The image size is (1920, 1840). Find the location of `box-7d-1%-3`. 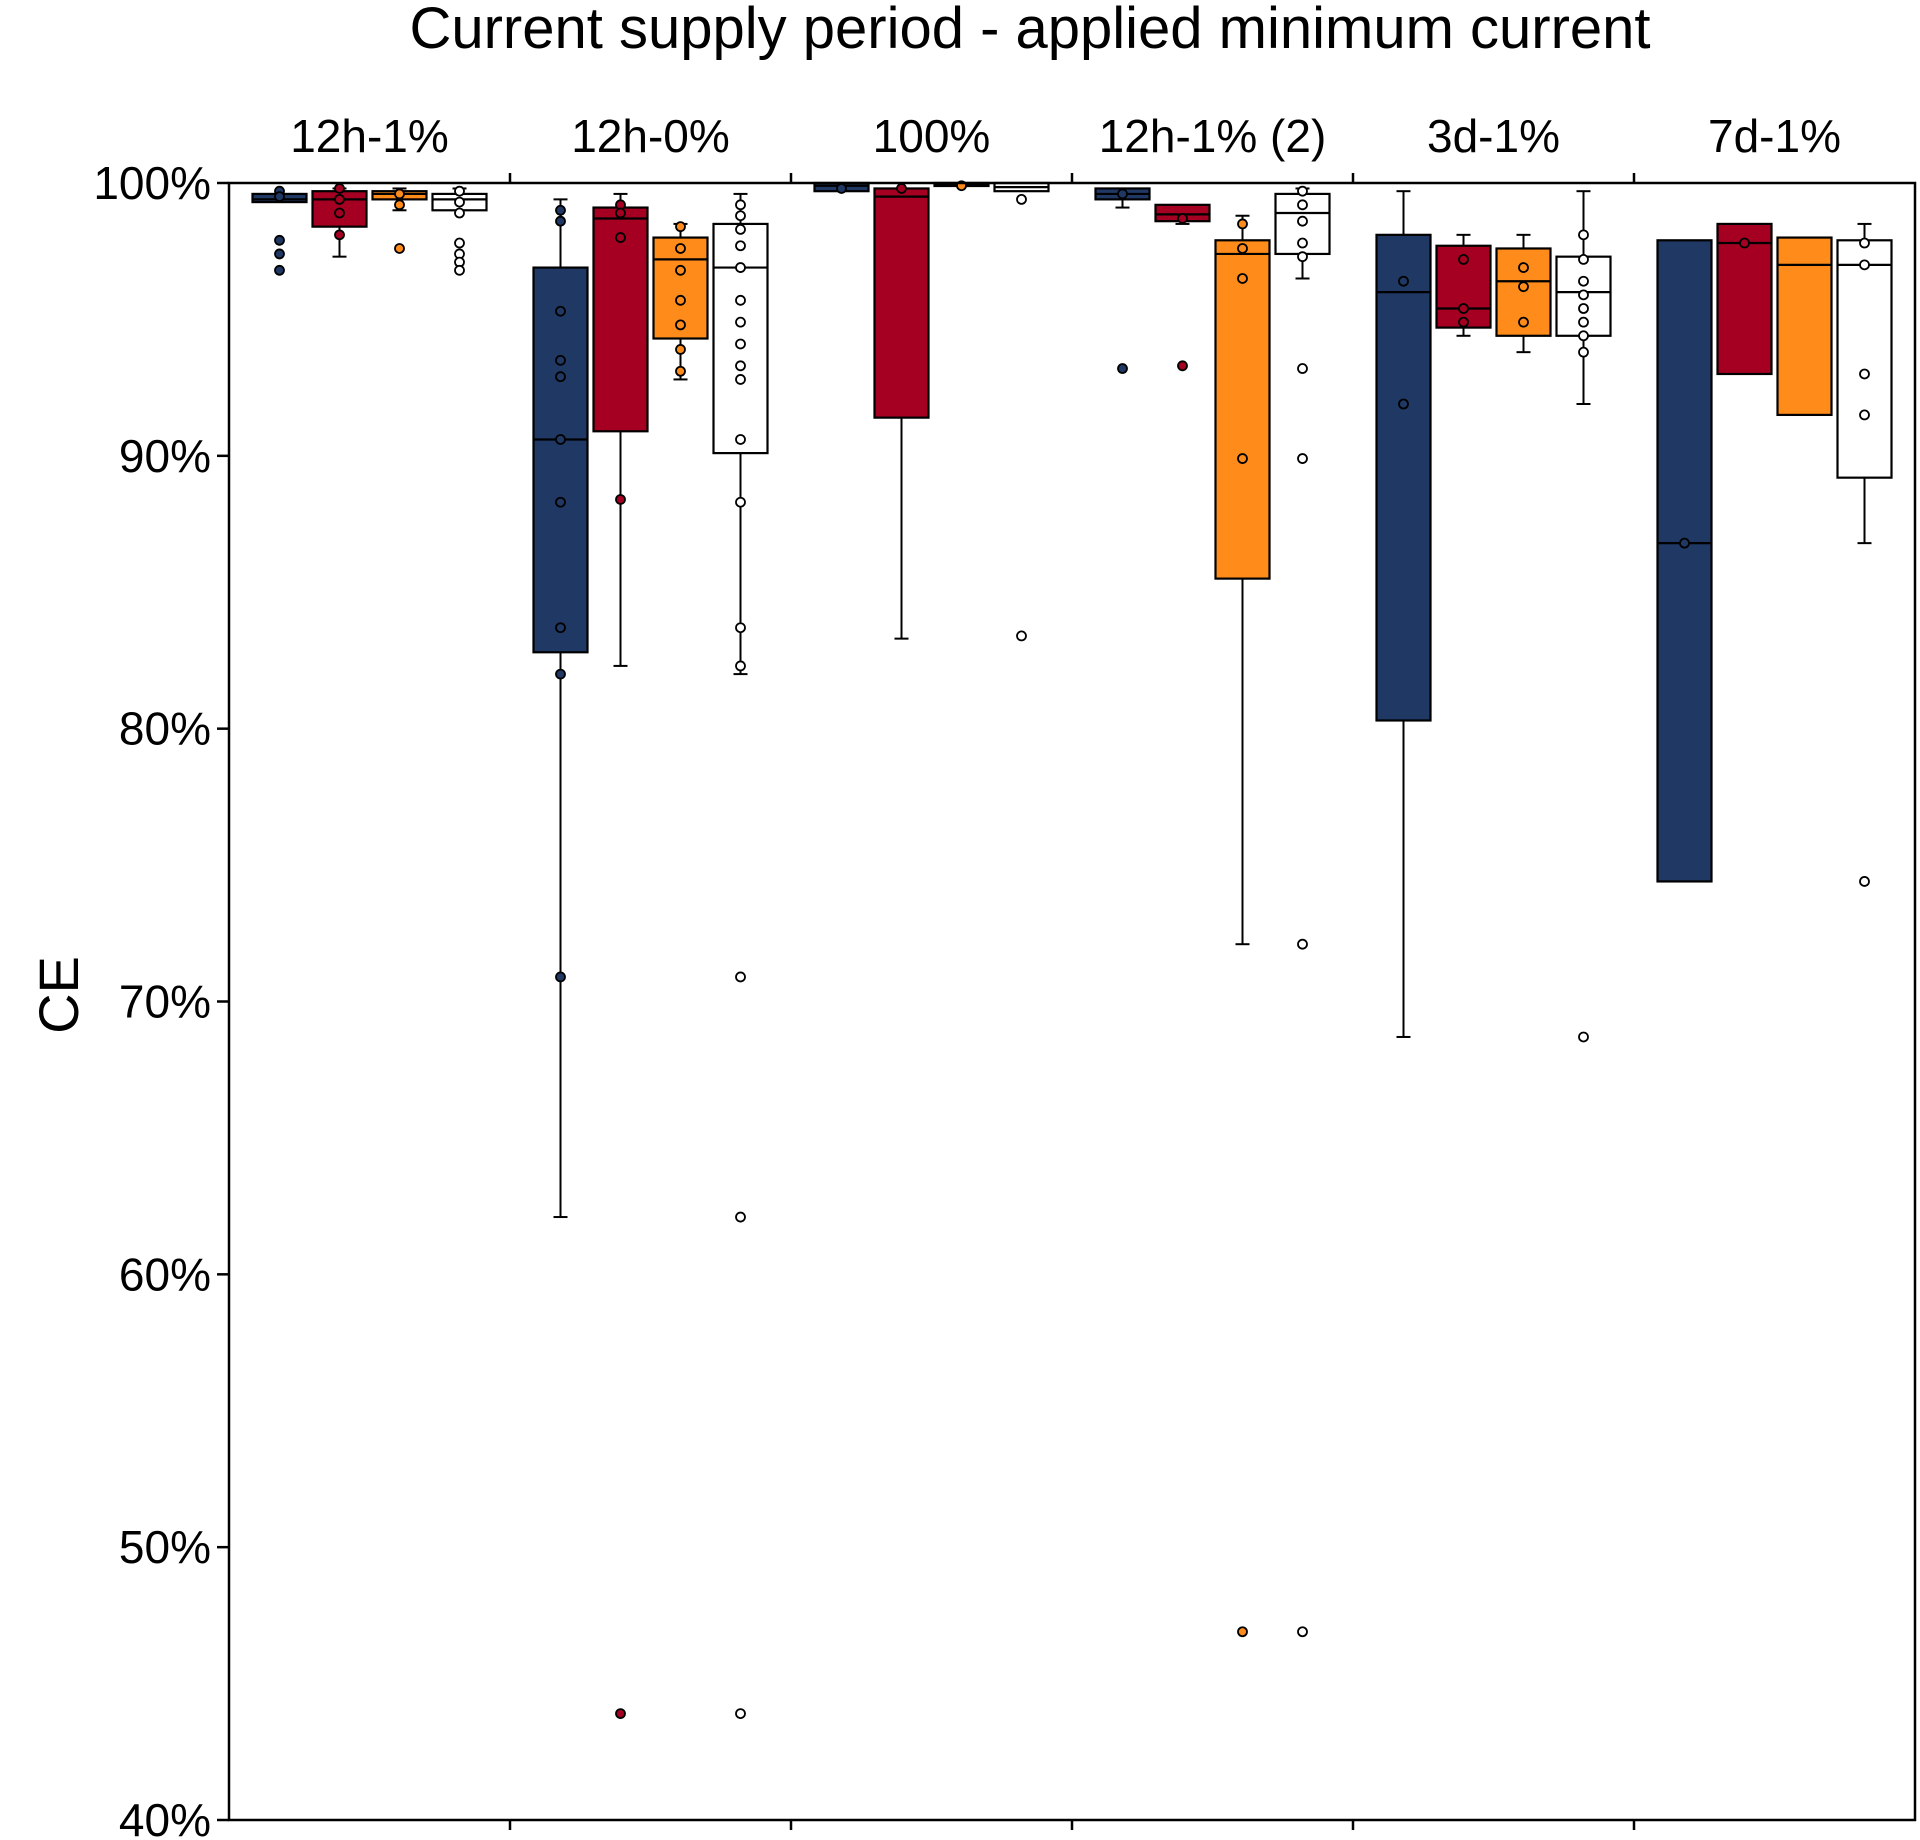

box-7d-1%-3 is located at coordinates (1864, 554).